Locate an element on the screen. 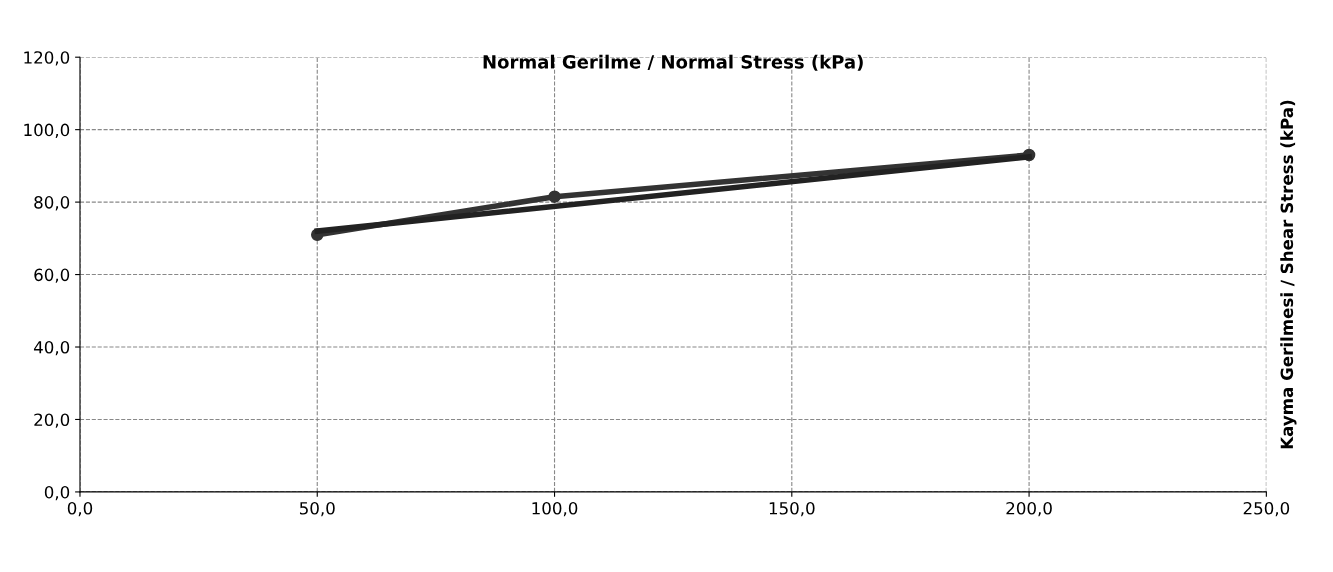  x-tick-label: 150,0 is located at coordinates (792, 509).